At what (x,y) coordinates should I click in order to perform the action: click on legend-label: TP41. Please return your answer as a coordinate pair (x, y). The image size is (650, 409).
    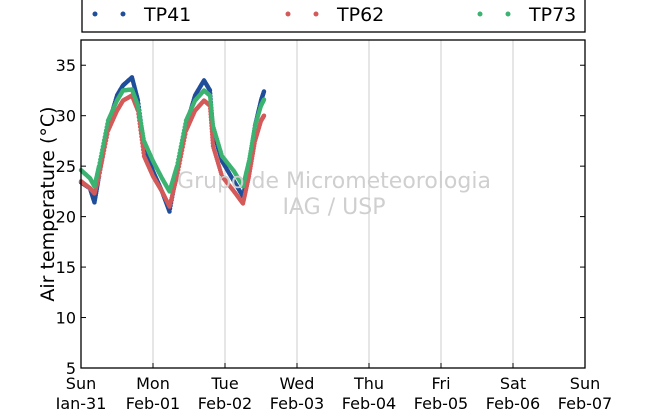
    Looking at the image, I should click on (167, 15).